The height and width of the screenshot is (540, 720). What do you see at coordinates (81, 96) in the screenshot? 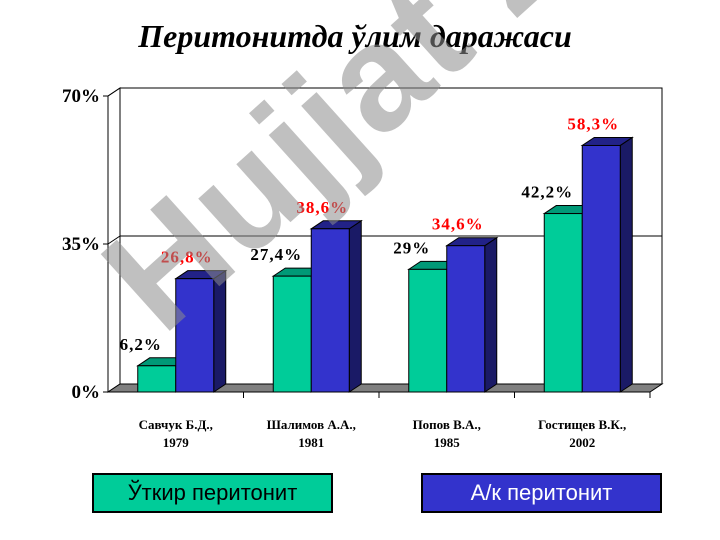
I see `y-tick-label: 70%` at bounding box center [81, 96].